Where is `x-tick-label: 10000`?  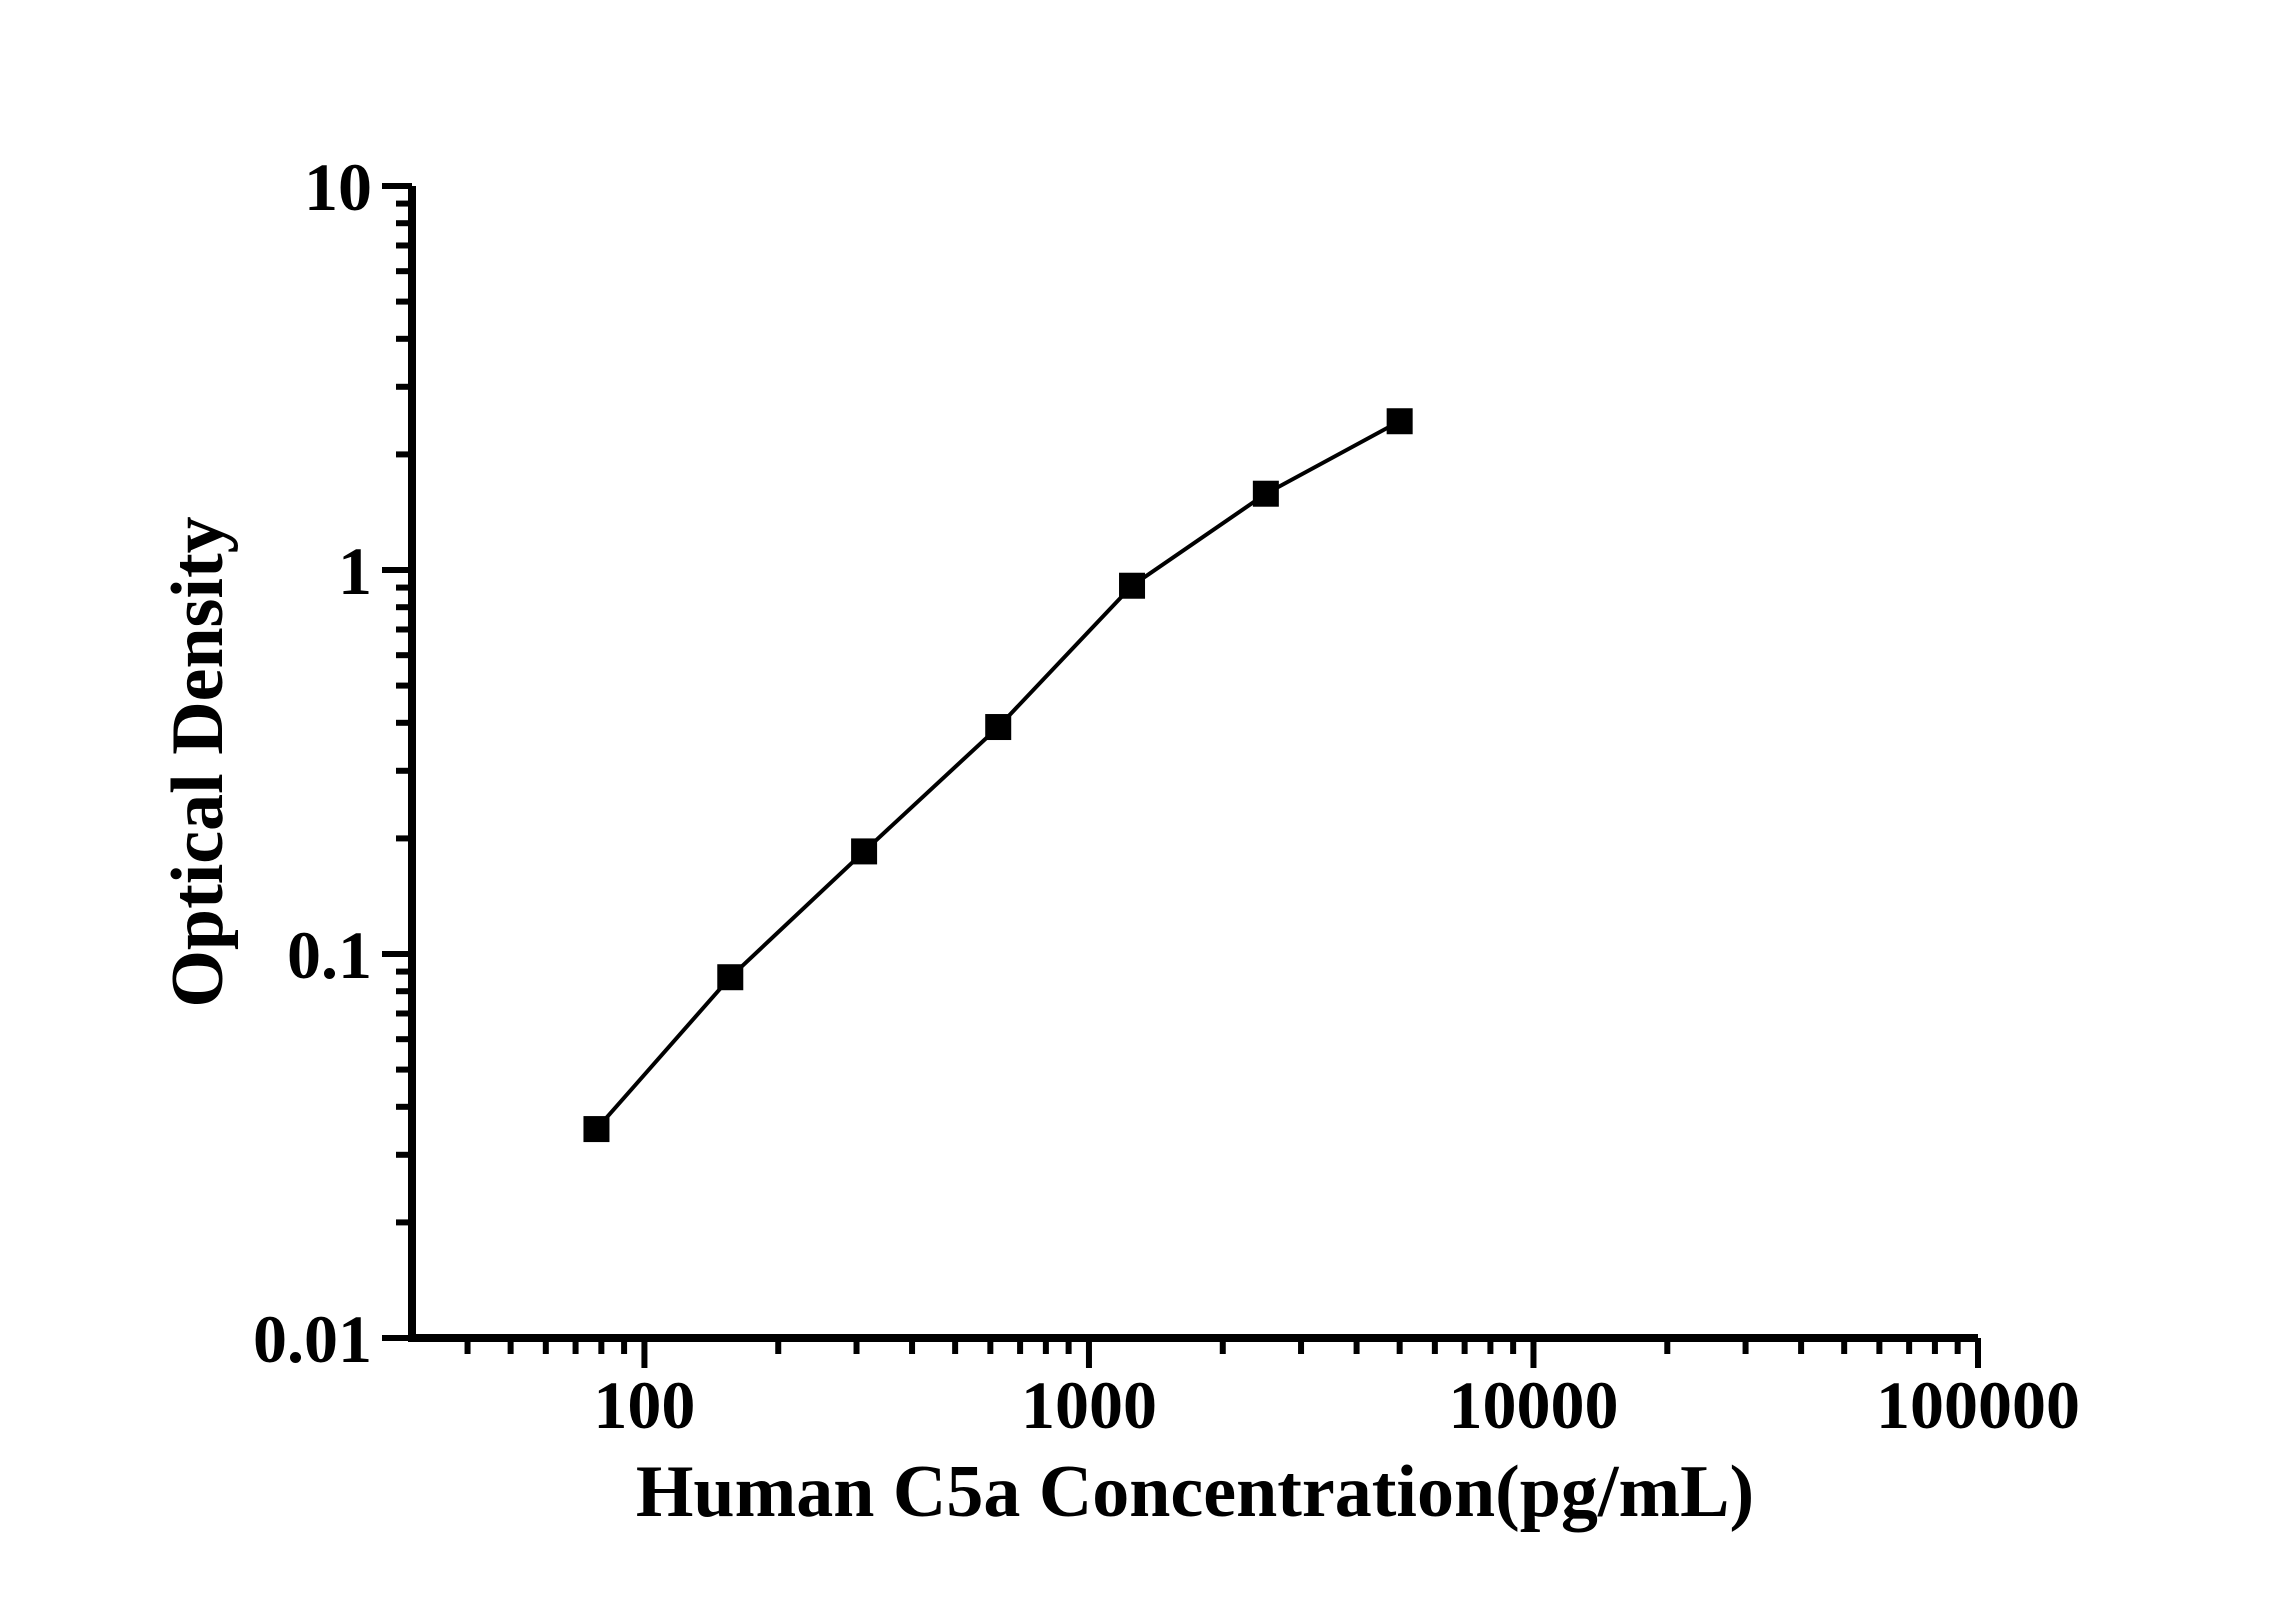 x-tick-label: 10000 is located at coordinates (1533, 1405).